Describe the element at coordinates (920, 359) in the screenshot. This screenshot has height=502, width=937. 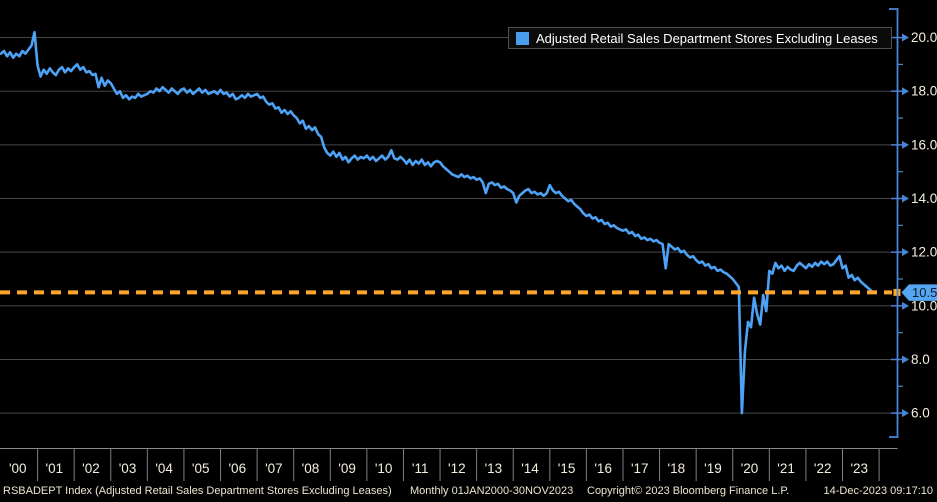
I see `y-axis-tick-label: 8.0` at that location.